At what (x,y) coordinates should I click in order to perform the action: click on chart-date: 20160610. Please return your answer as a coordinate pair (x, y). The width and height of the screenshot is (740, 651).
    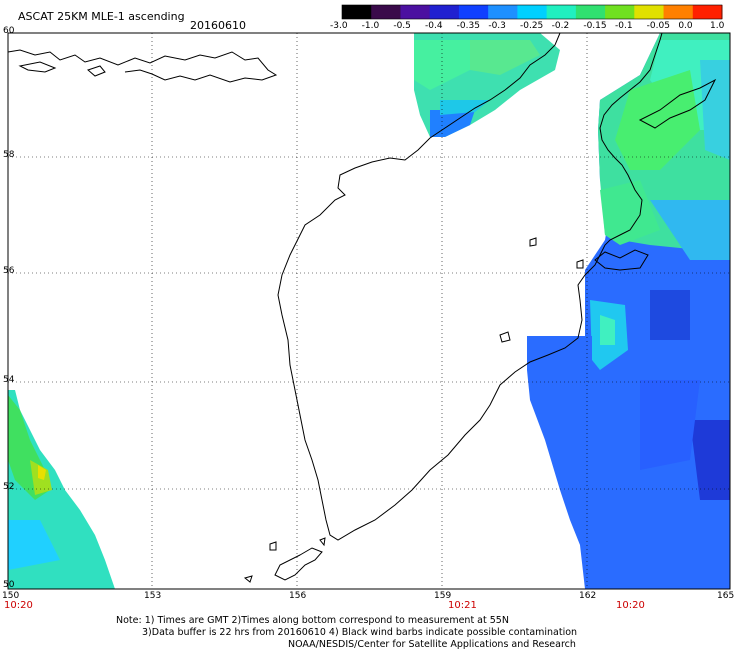
    Looking at the image, I should click on (218, 25).